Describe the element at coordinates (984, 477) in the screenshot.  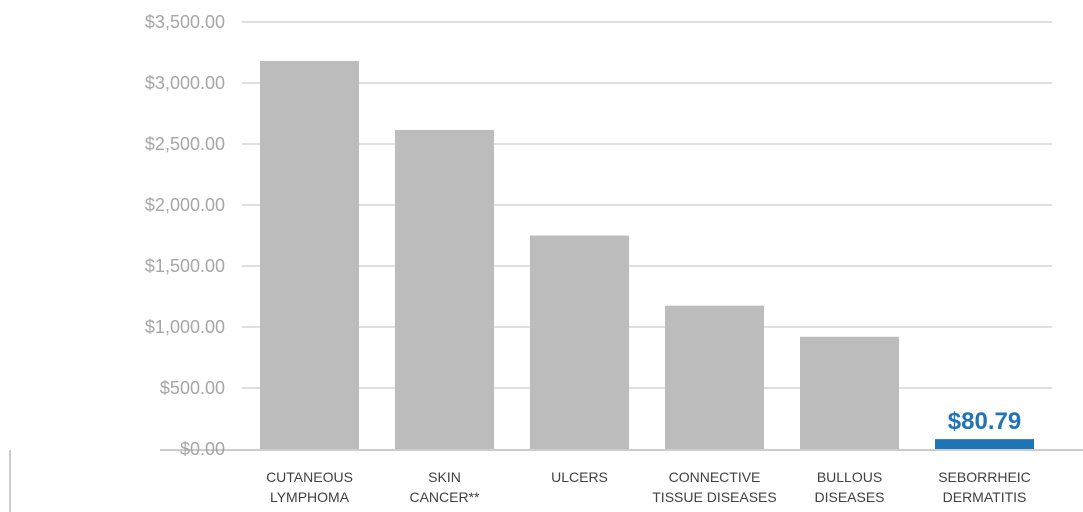
I see `category-label: SEBORRHEIC` at that location.